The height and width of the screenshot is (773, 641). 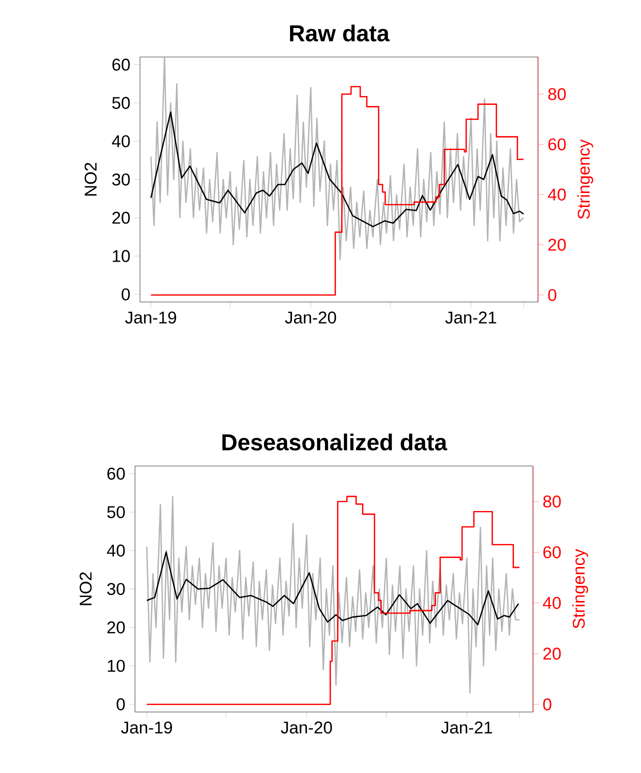 What do you see at coordinates (335, 442) in the screenshot?
I see `chart-title: Deseasonalized data` at bounding box center [335, 442].